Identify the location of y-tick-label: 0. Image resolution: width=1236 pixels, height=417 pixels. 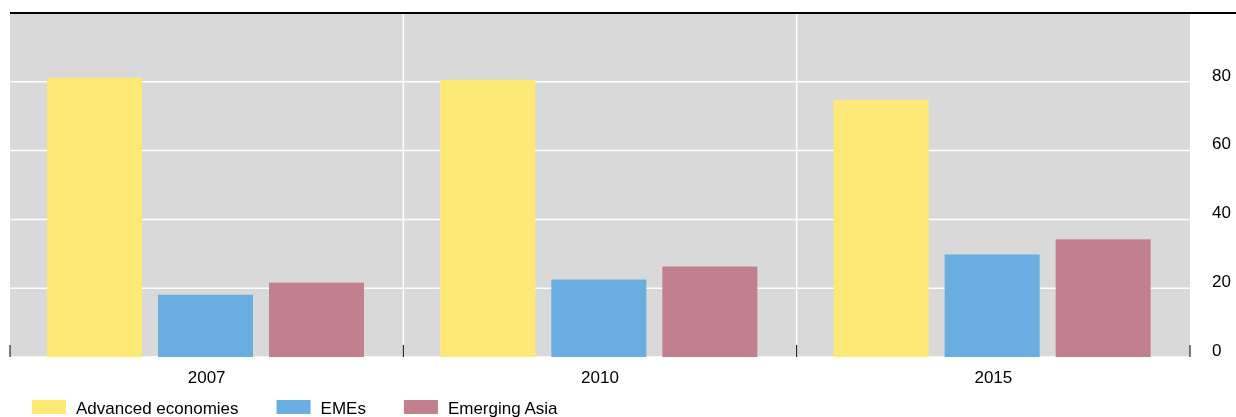
(1217, 350).